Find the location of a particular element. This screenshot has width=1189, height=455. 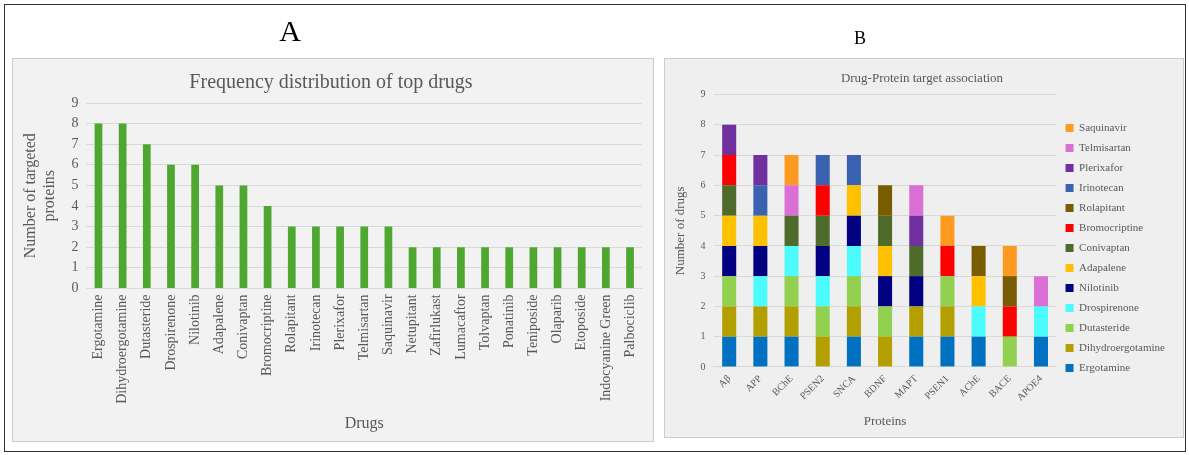

legend-label: Bromocriptine is located at coordinates (1111, 226).